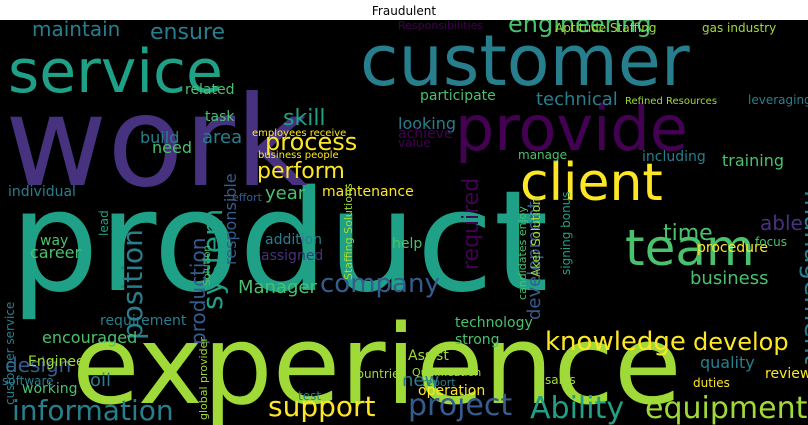 The image size is (808, 425). I want to click on word-strong: strong, so click(477, 340).